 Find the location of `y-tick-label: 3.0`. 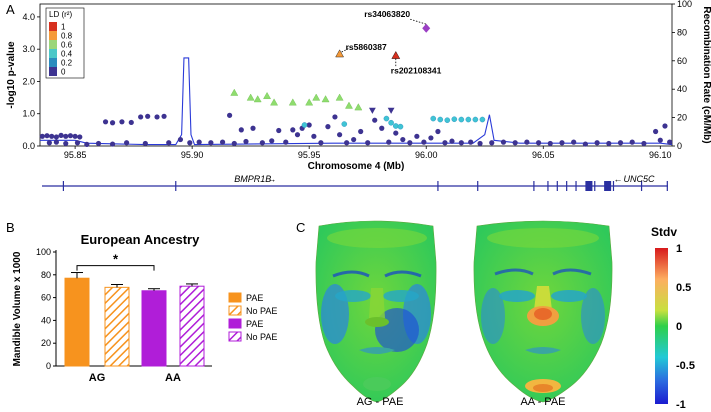

y-tick-label: 3.0 is located at coordinates (28, 49).